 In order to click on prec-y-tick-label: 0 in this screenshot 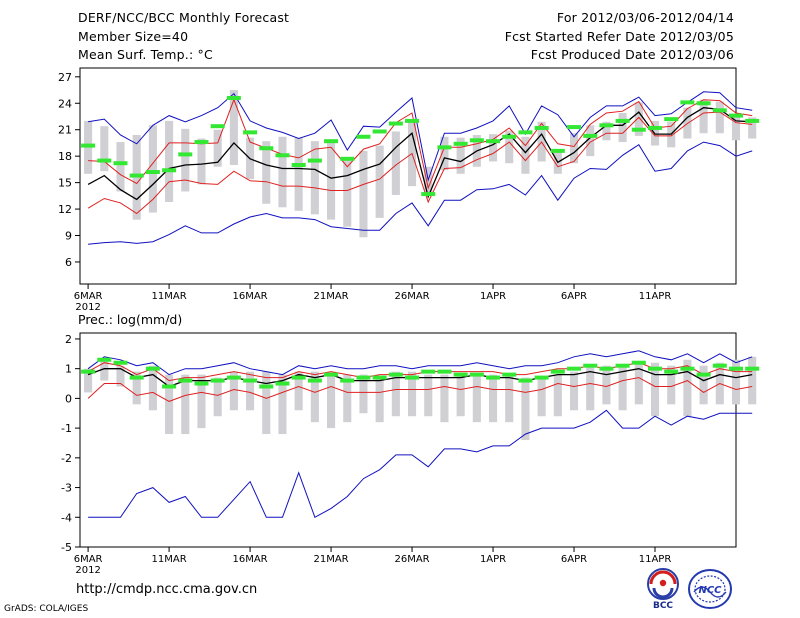, I will do `click(68, 398)`.